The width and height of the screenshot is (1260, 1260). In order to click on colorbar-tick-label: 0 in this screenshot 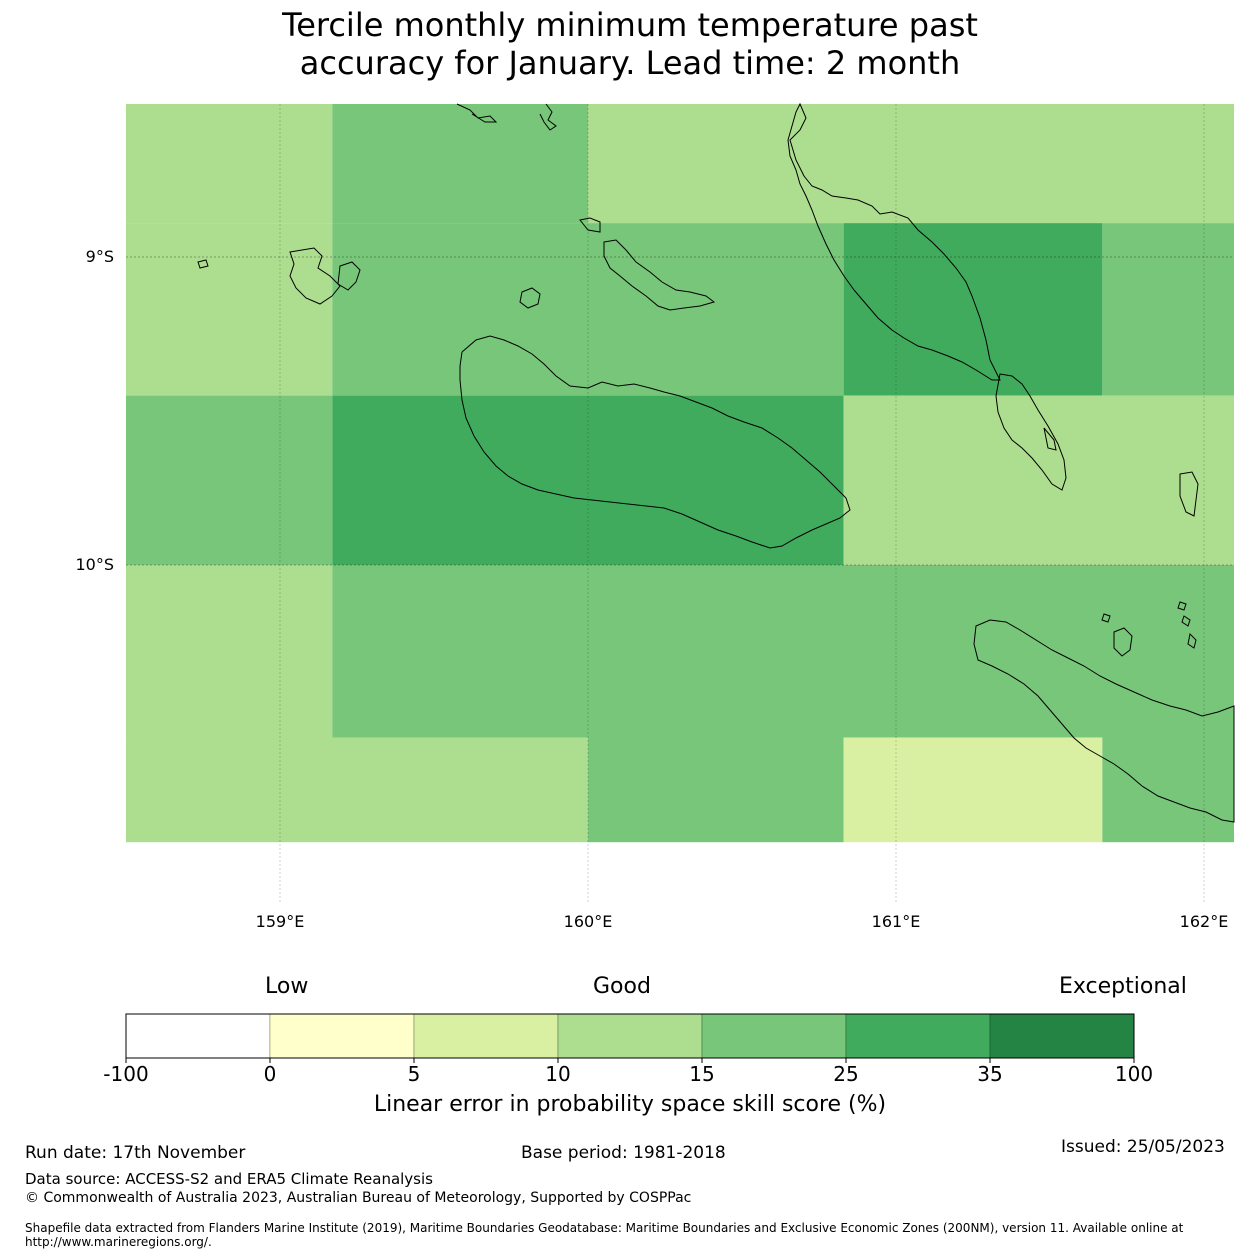, I will do `click(270, 1074)`.